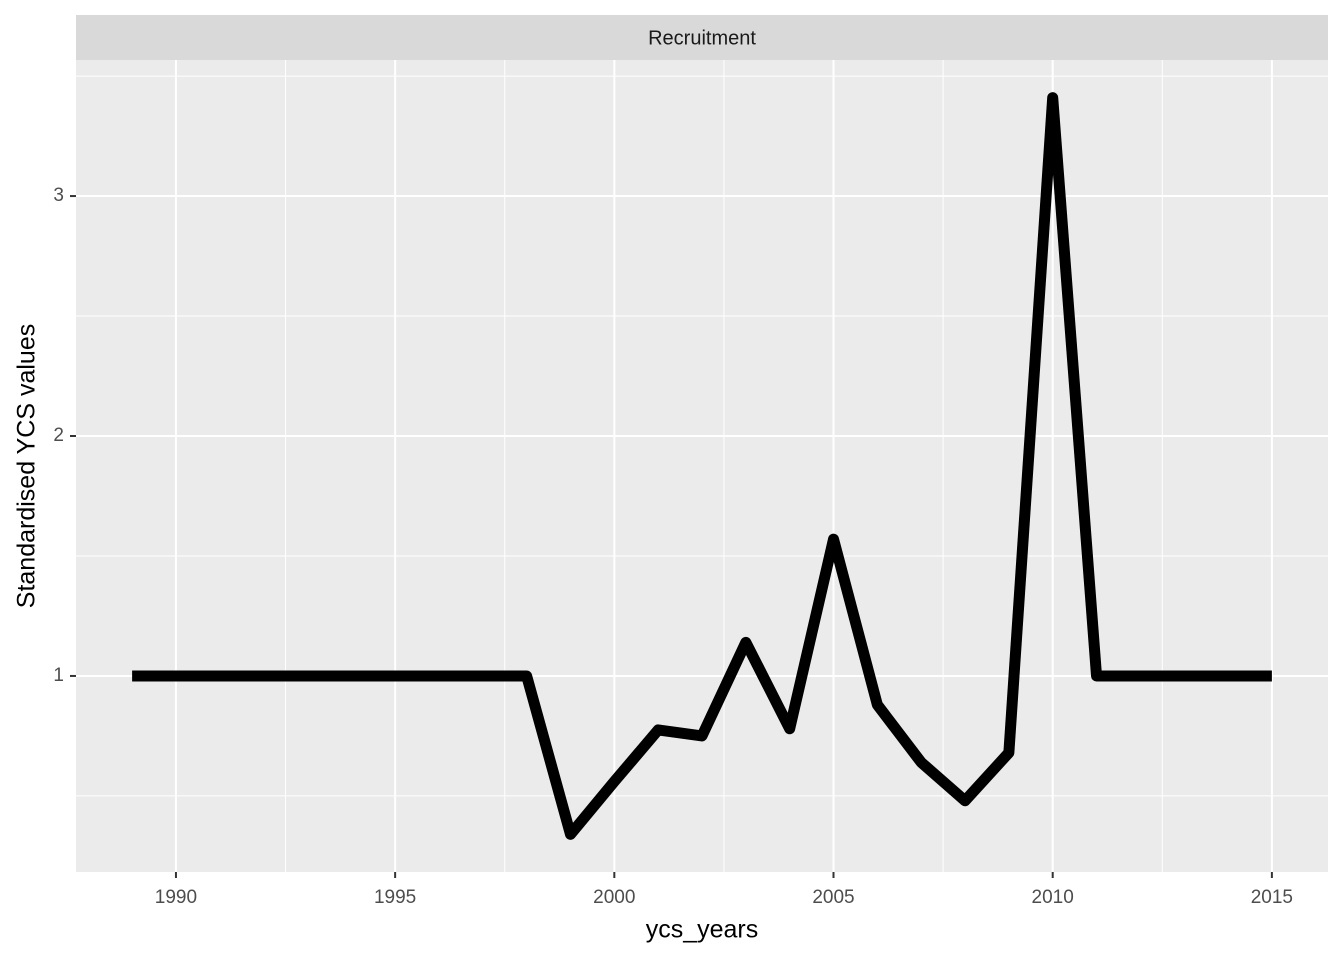  Describe the element at coordinates (27, 466) in the screenshot. I see `y-axis-title: Standardised YCS values` at that location.